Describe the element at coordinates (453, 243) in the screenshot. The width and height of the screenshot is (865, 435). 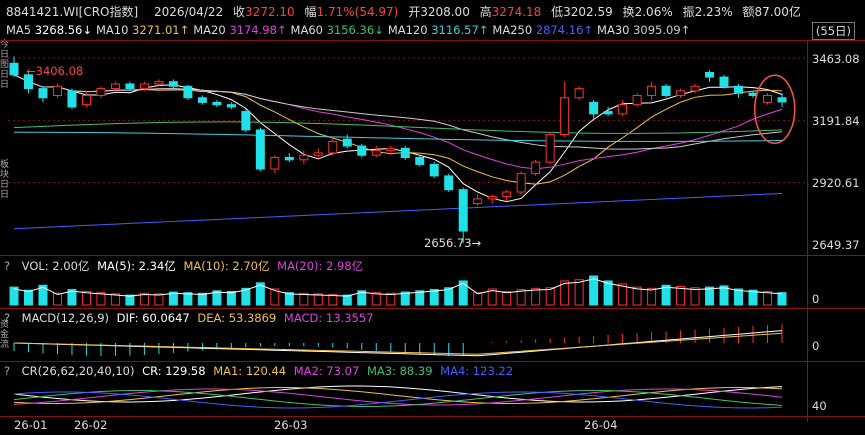
I see `low-annotation: 2656.73→` at that location.